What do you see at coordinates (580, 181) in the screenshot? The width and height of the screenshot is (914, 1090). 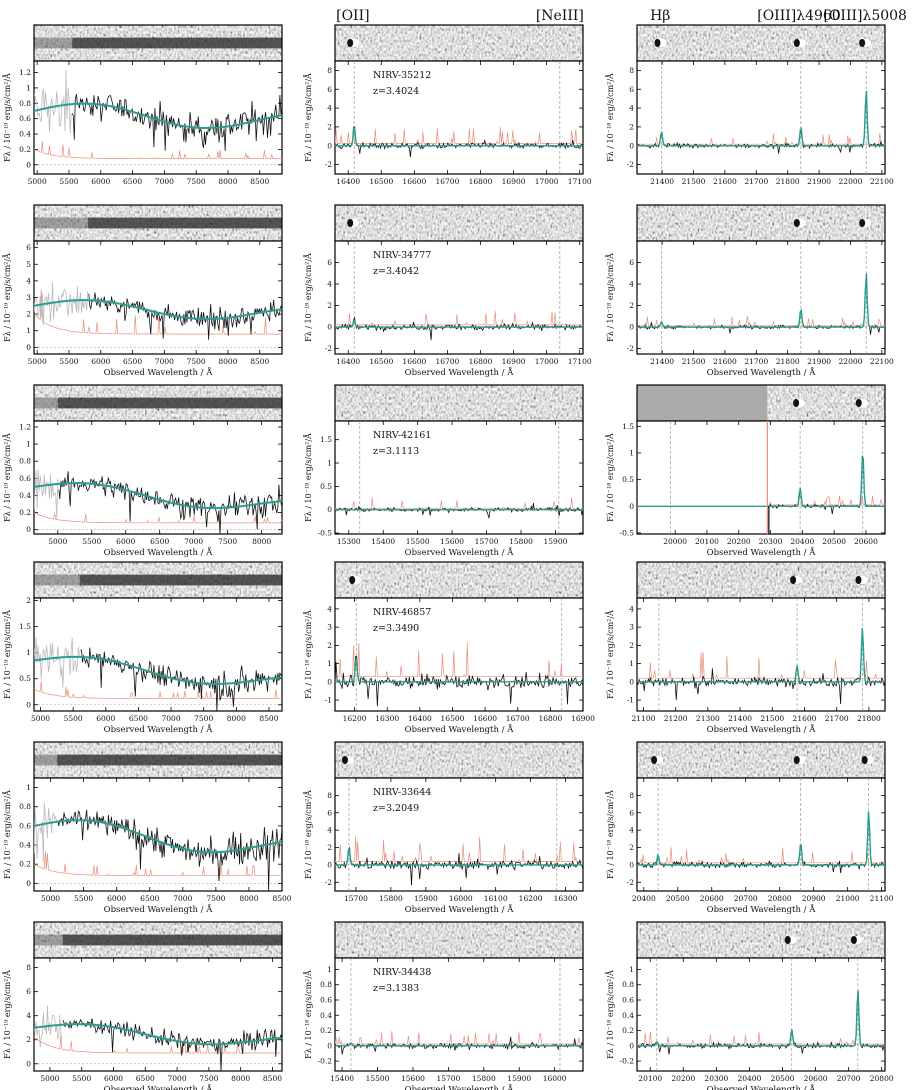 I see `x-tick-label: 17100` at bounding box center [580, 181].